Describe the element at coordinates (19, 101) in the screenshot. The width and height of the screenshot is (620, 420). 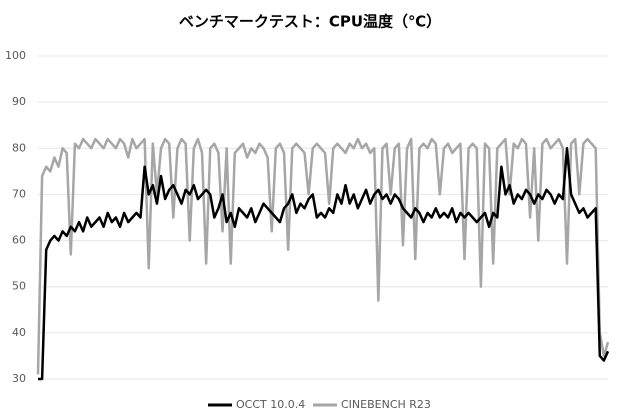
I see `y-tick-label: 90` at that location.